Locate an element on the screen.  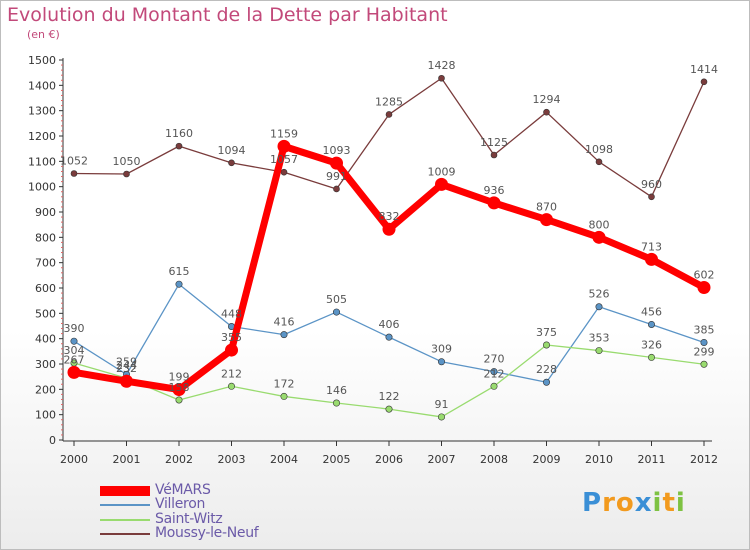
data-label: 309 is located at coordinates (441, 349).